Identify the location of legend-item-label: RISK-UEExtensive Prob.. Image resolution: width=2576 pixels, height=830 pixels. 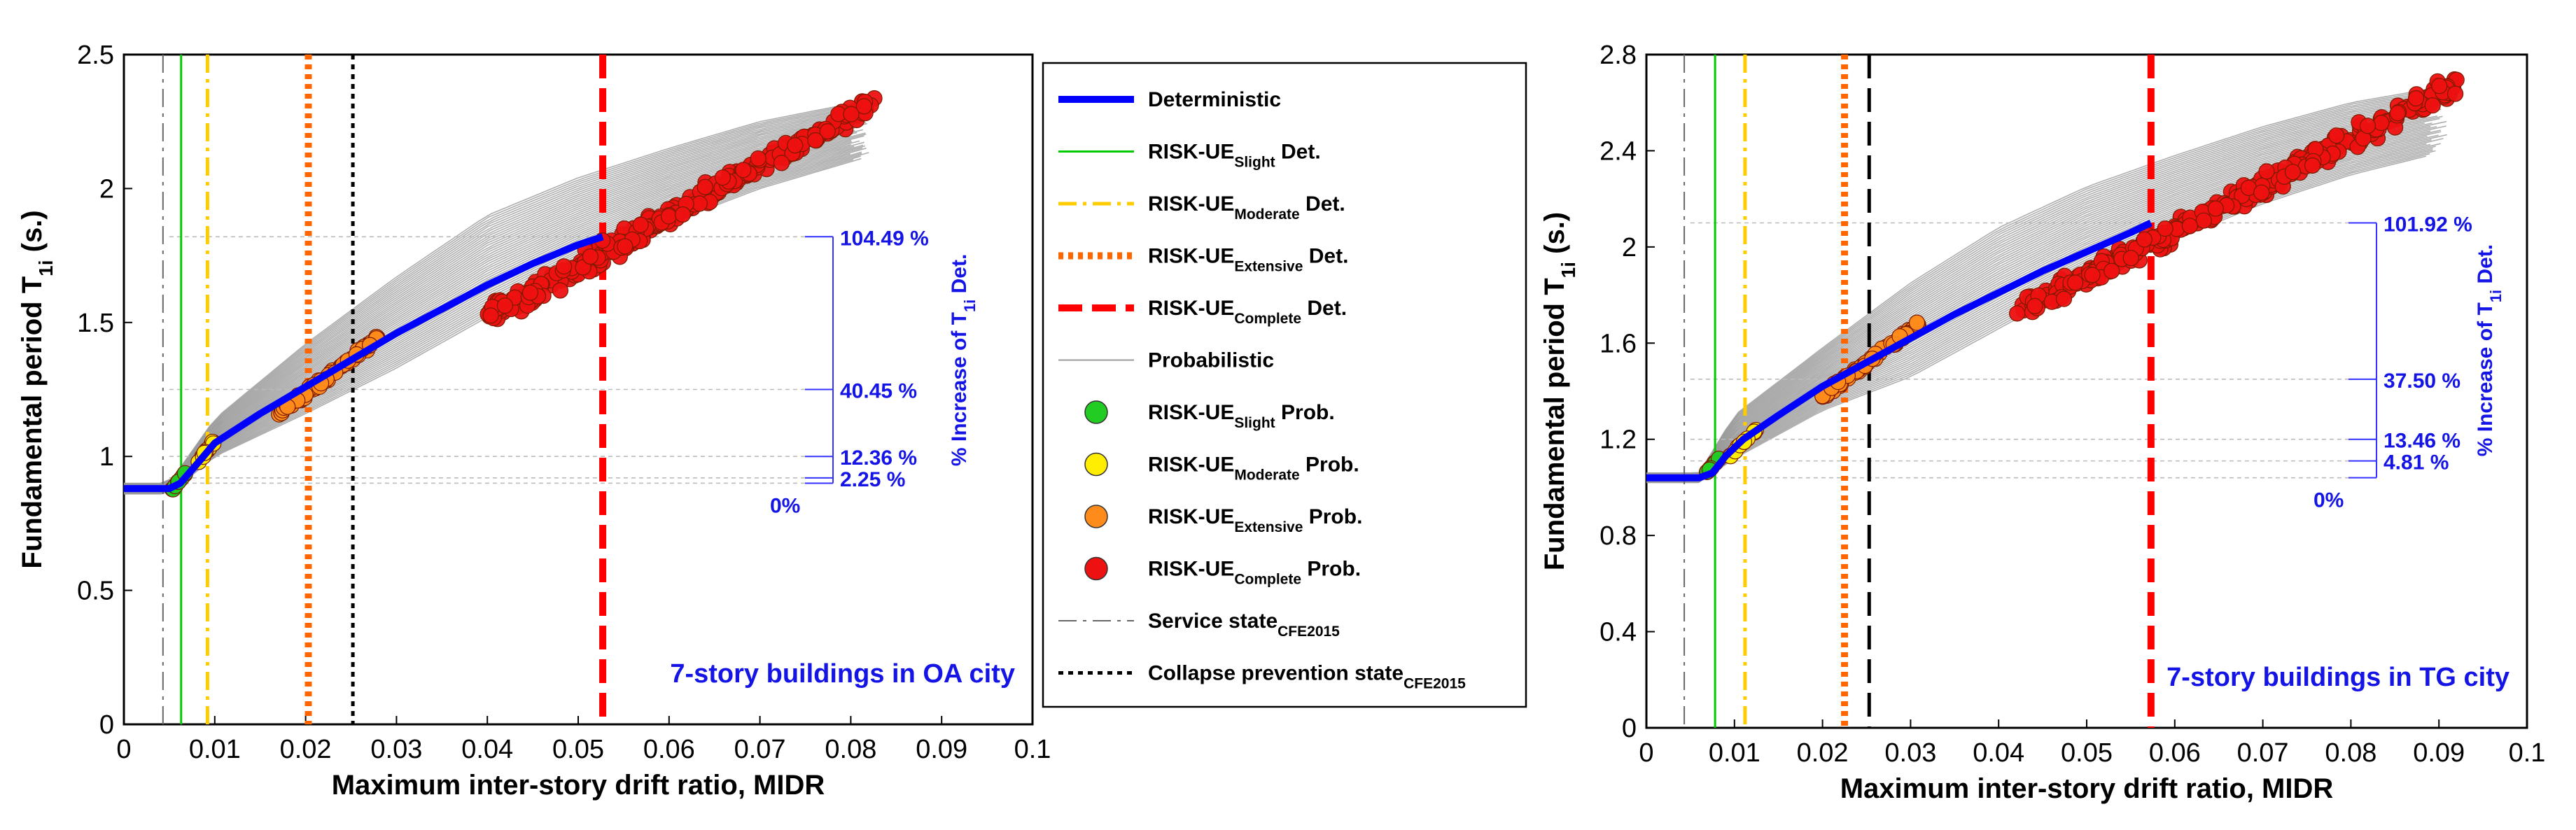
(1255, 520).